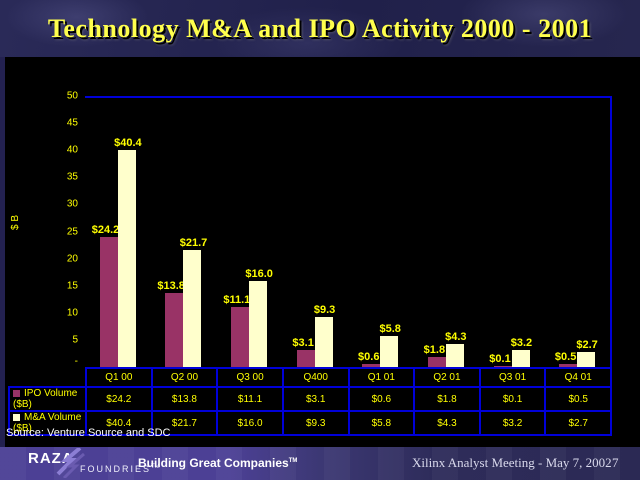 The width and height of the screenshot is (640, 480). I want to click on table-value-cell: $1.8, so click(447, 399).